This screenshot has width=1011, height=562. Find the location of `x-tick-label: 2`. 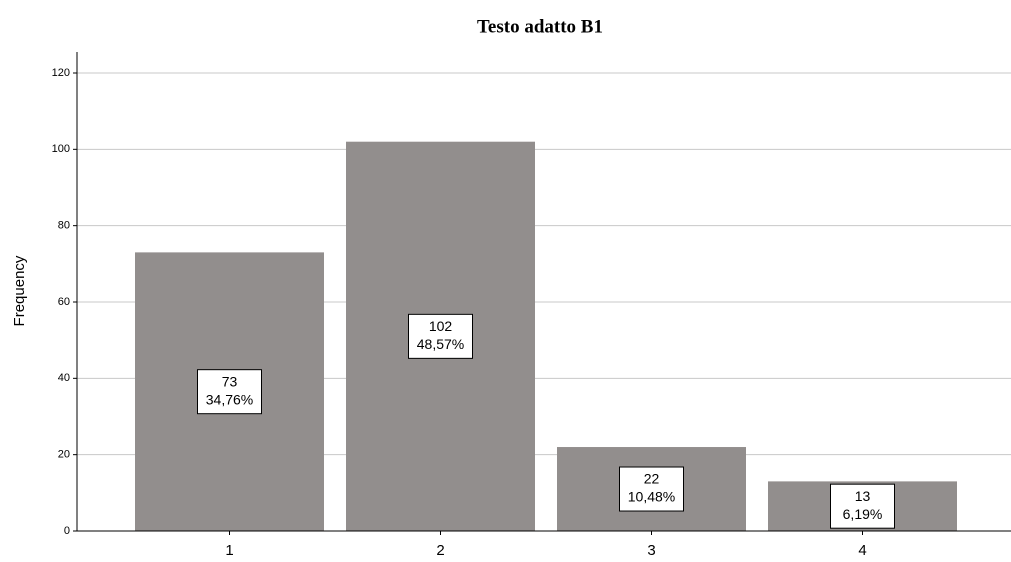

x-tick-label: 2 is located at coordinates (440, 550).